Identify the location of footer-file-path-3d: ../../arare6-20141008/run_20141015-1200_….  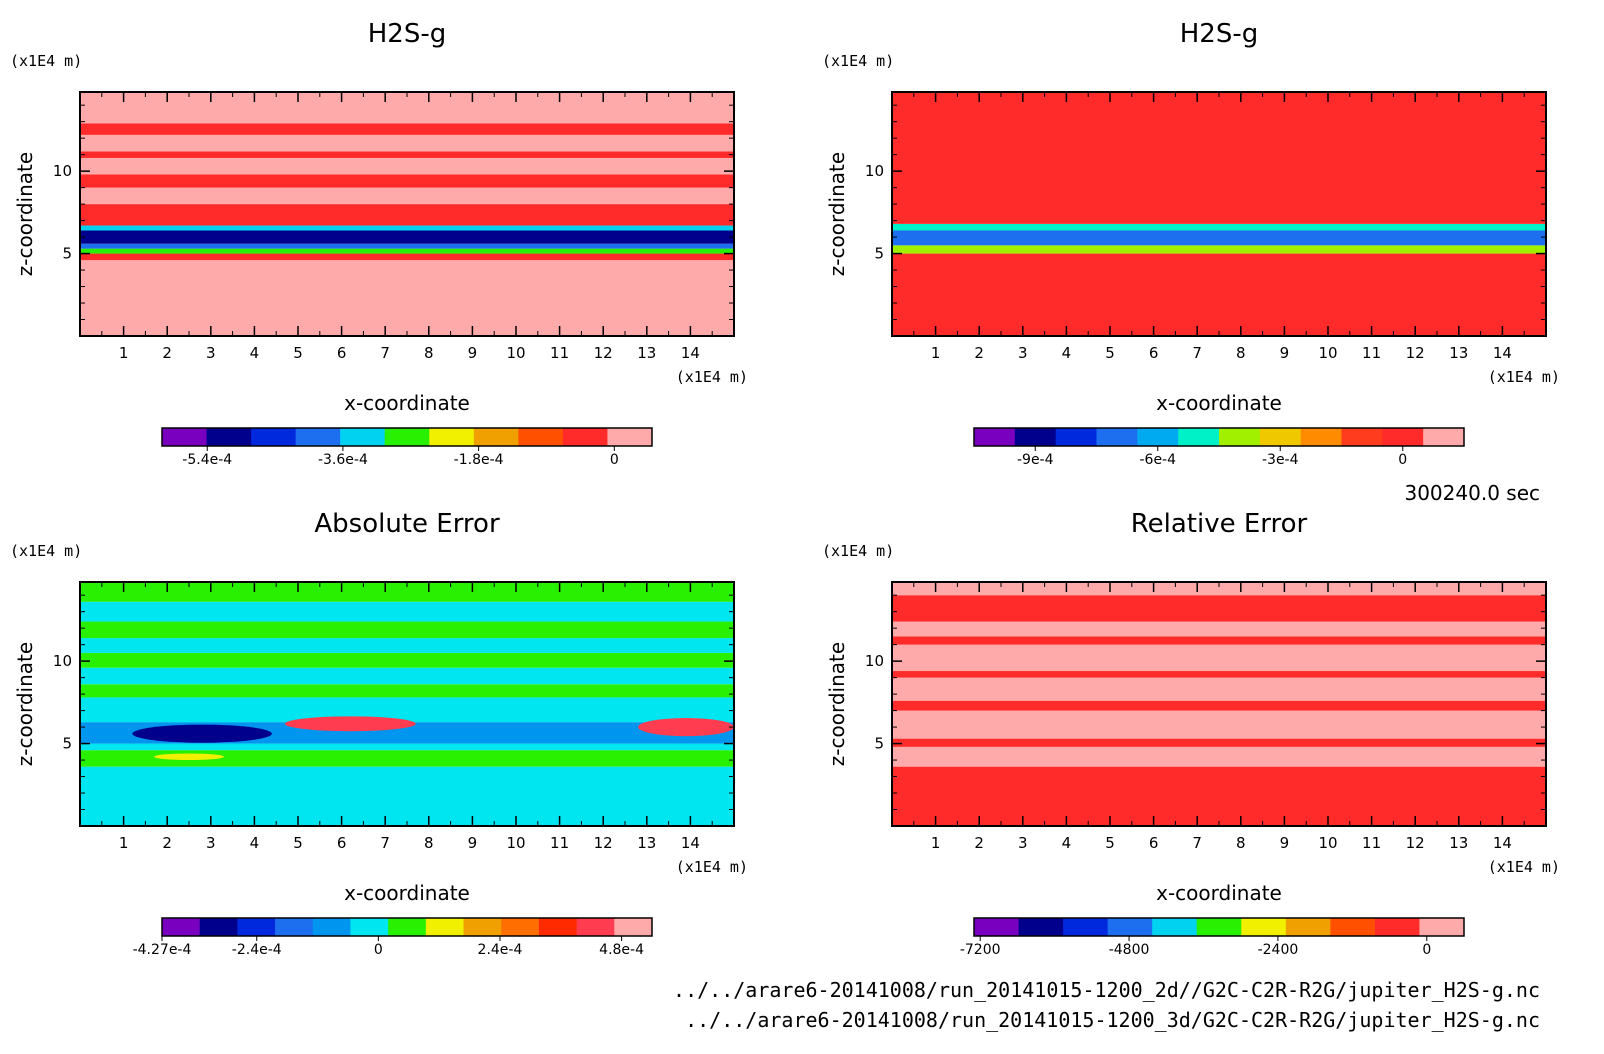
(1112, 1020).